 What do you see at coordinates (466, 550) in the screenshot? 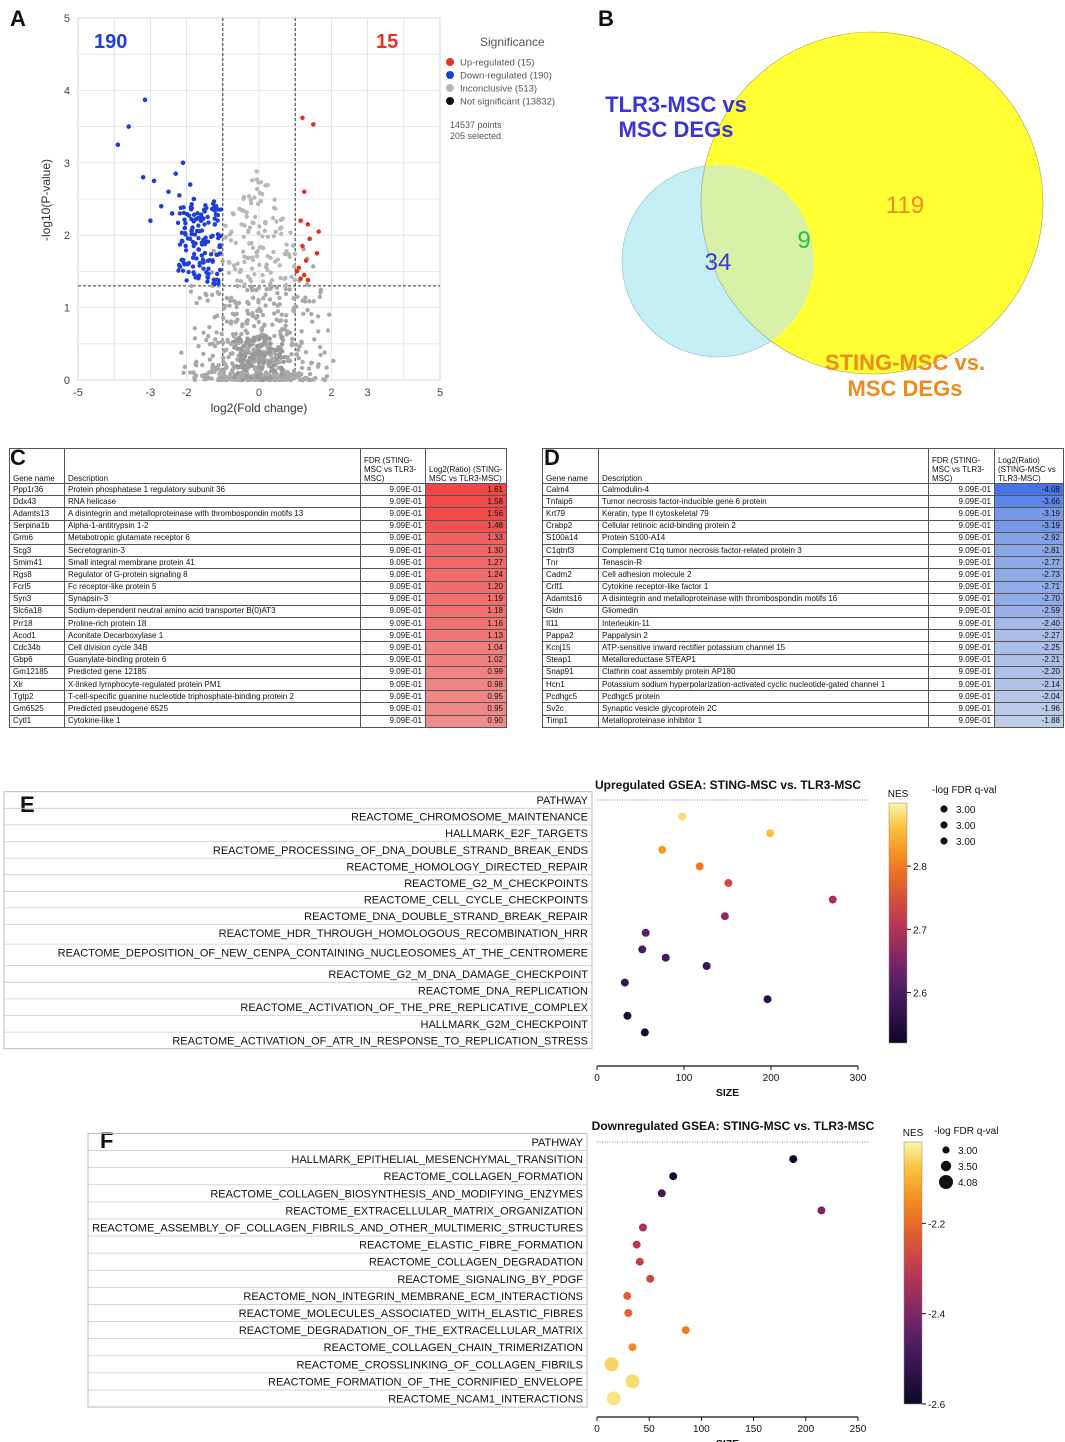
I see `log2ratio-cell: 1.30` at bounding box center [466, 550].